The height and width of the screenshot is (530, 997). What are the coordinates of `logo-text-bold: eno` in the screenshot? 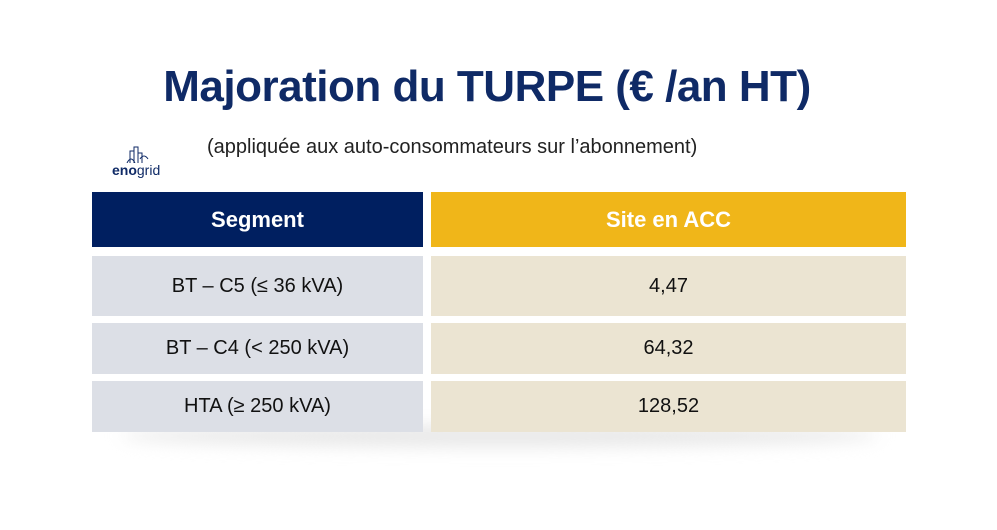 It's located at (124, 170).